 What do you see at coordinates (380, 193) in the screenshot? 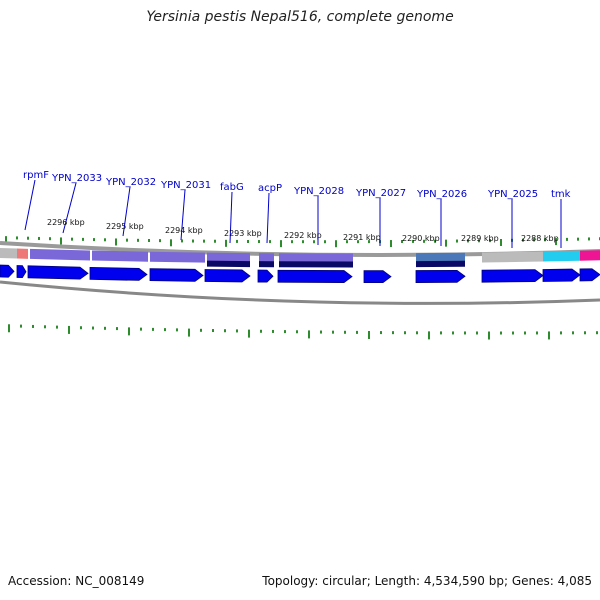
I see `gene-label: YPN_2027` at bounding box center [380, 193].